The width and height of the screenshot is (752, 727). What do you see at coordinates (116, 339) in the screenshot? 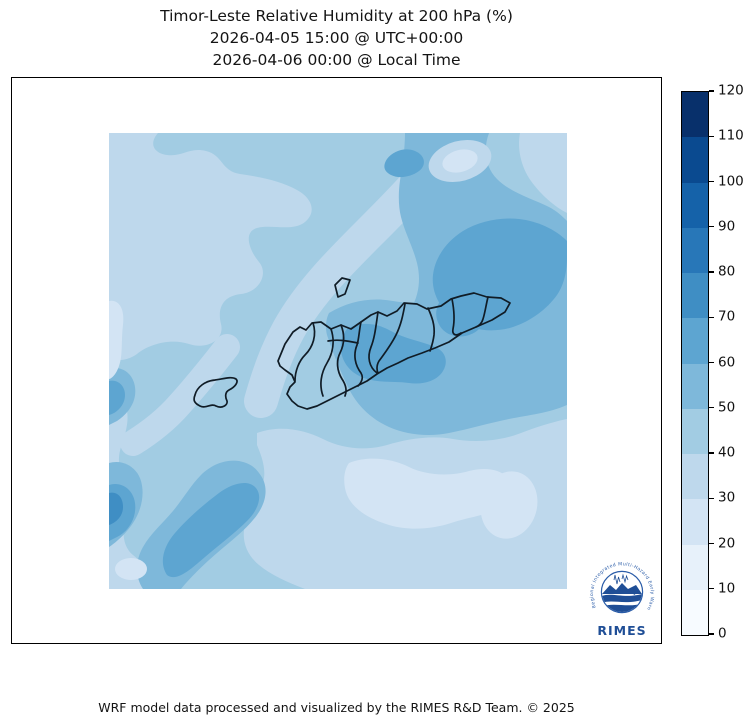
I see `contour-xlight-left-edge` at bounding box center [116, 339].